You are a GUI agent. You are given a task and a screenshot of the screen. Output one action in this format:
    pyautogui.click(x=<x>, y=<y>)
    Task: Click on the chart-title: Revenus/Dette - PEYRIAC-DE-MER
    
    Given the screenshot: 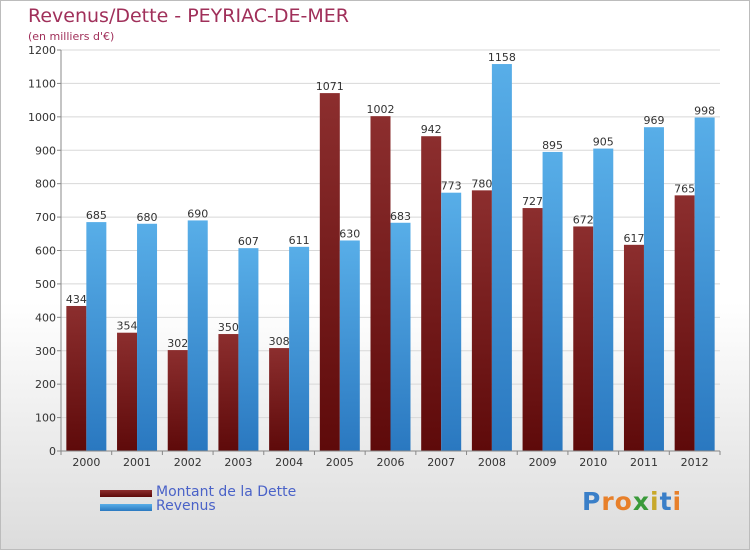 What is the action you would take?
    pyautogui.click(x=188, y=16)
    